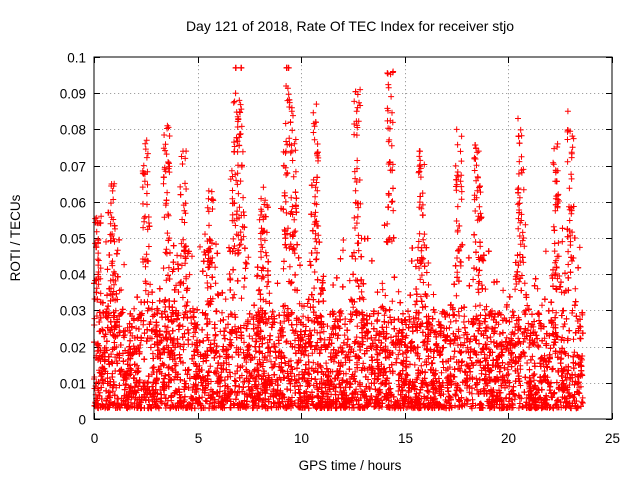 This screenshot has height=480, width=640. What do you see at coordinates (73, 94) in the screenshot?
I see `y-tick-label: 0.09` at bounding box center [73, 94].